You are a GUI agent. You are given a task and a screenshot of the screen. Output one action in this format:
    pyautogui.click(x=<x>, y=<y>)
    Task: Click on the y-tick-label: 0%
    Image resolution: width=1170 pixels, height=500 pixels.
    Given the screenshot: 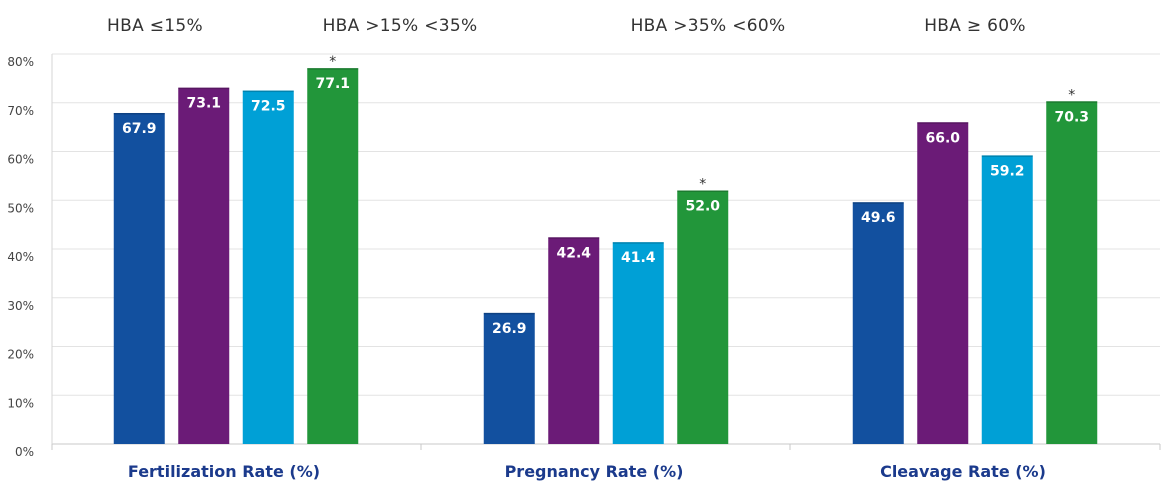 What is the action you would take?
    pyautogui.click(x=24, y=452)
    